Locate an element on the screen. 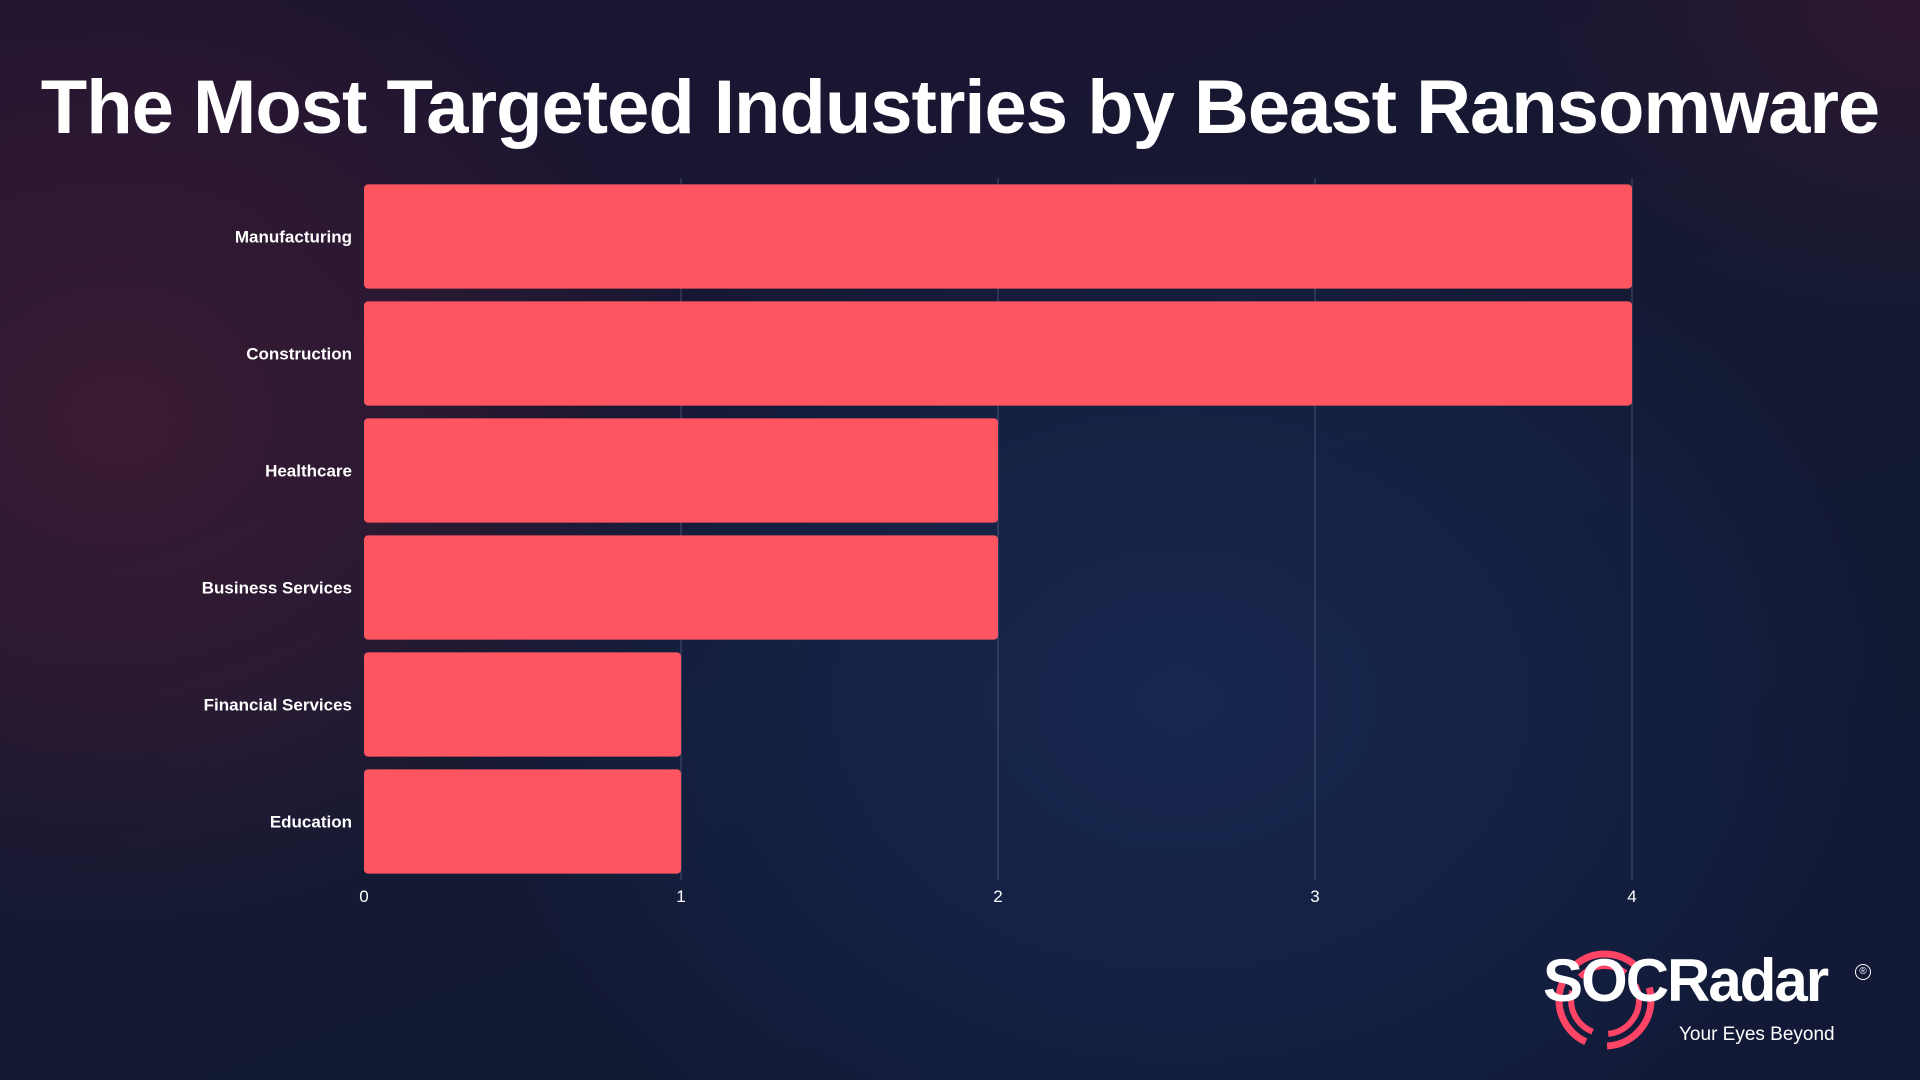 Image resolution: width=1920 pixels, height=1080 pixels. category-label: Business Services is located at coordinates (277, 588).